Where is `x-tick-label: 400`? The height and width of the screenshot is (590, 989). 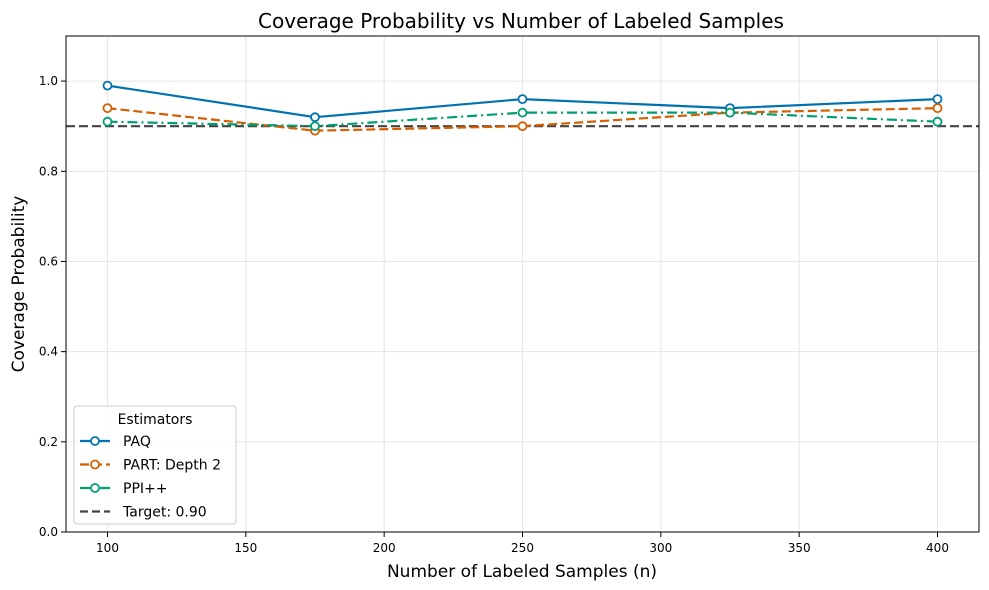
x-tick-label: 400 is located at coordinates (937, 548).